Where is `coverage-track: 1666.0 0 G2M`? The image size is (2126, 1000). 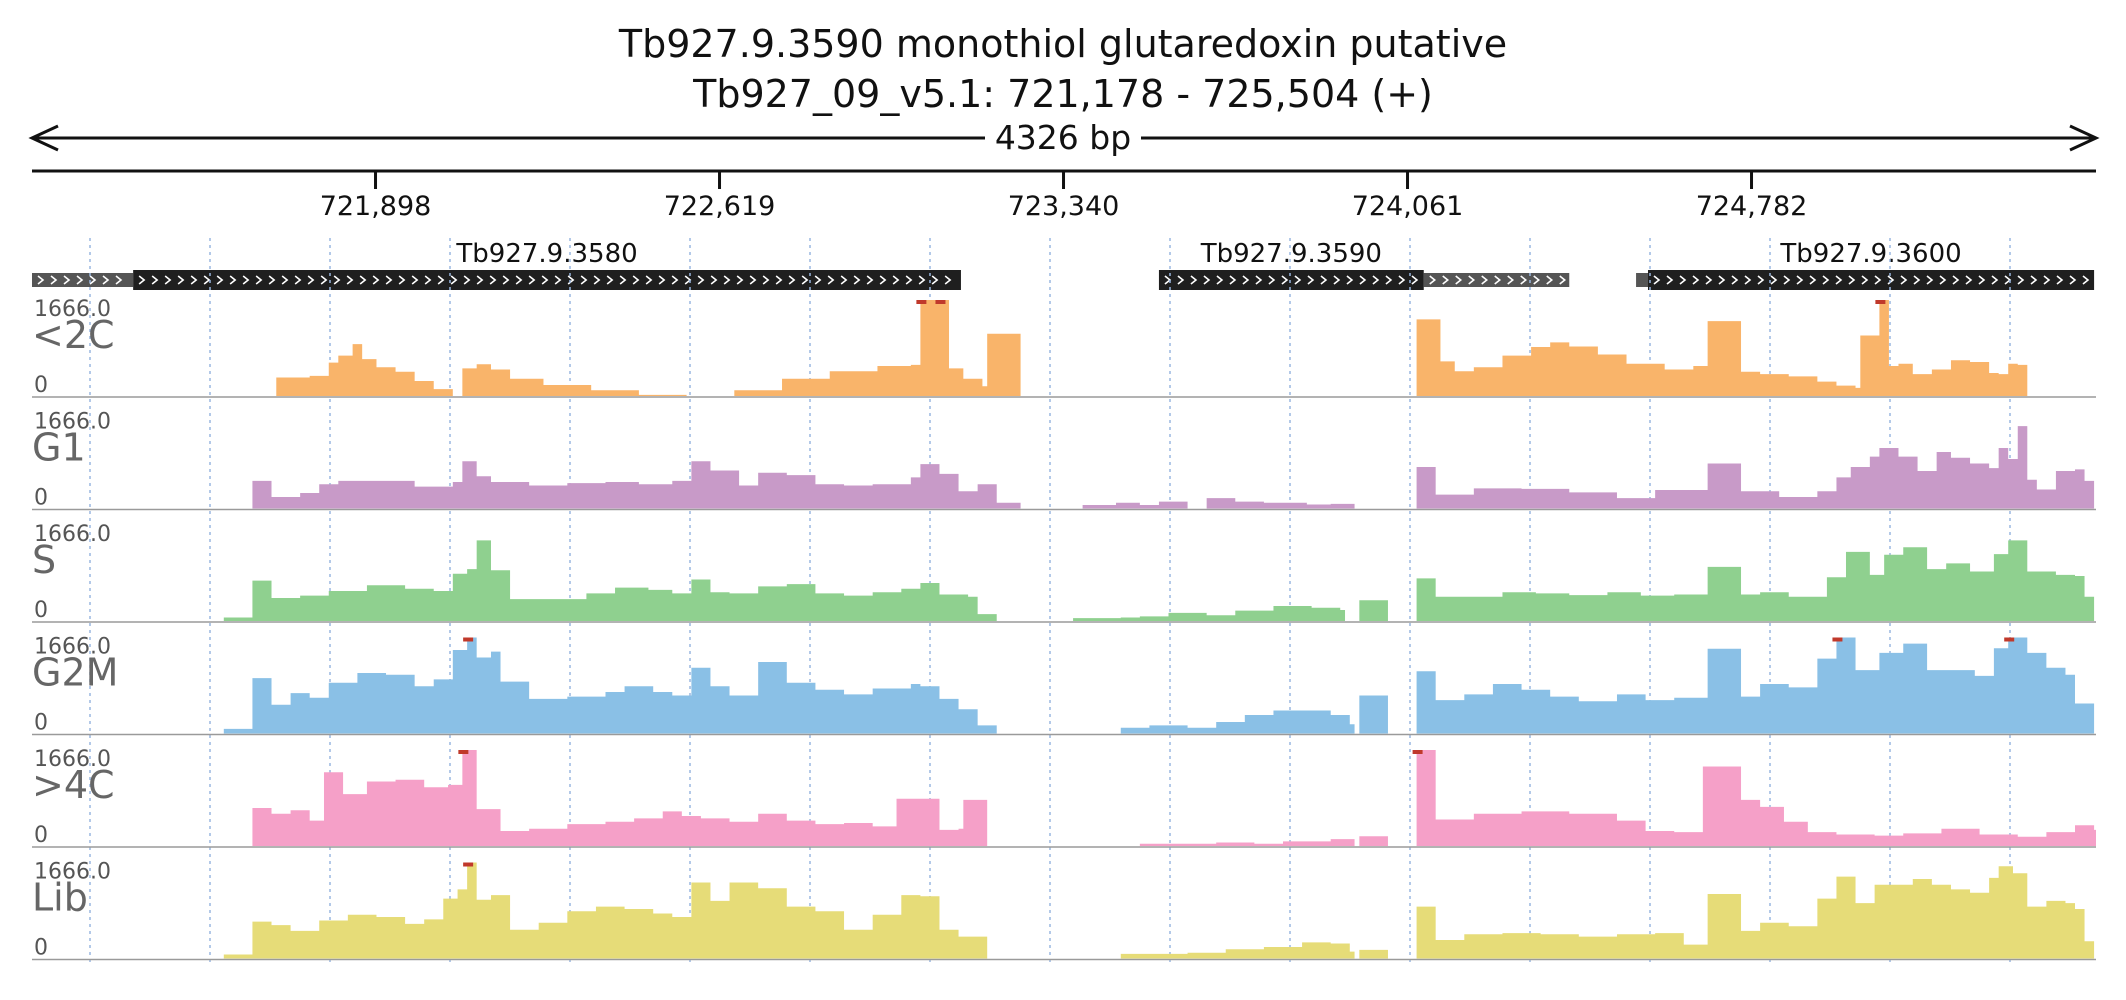 coverage-track: 1666.0 0 G2M is located at coordinates (1064, 685).